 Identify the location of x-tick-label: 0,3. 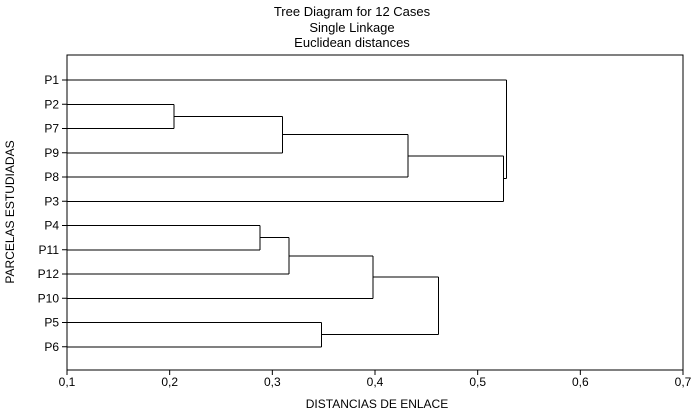
(272, 382).